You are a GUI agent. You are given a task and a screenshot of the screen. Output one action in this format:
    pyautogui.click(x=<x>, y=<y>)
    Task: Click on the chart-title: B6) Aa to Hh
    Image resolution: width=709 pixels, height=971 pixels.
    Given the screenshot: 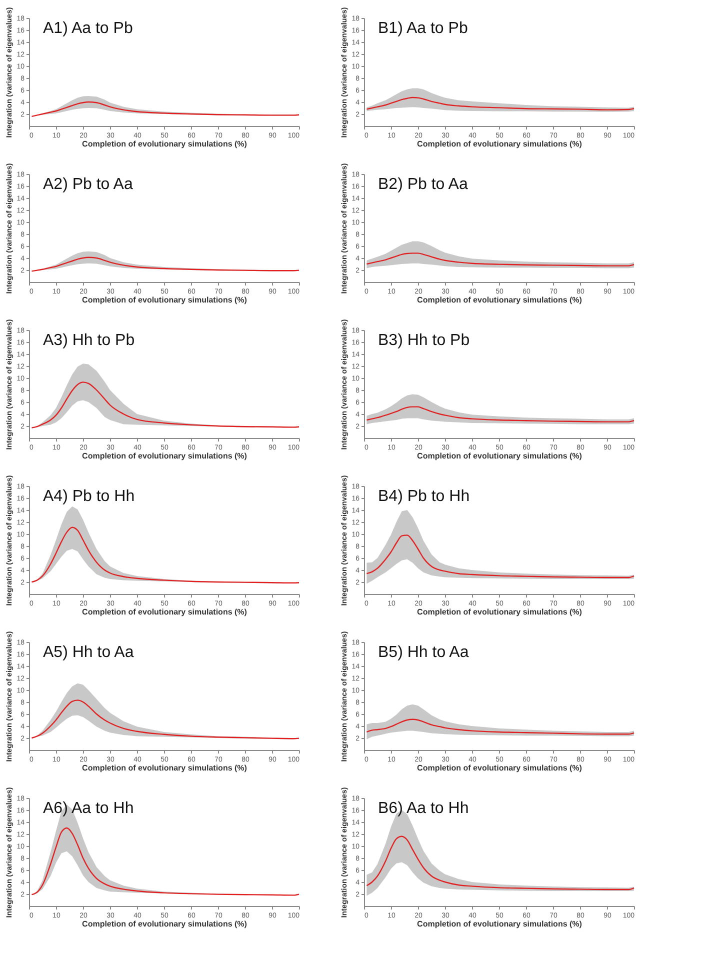 What is the action you would take?
    pyautogui.click(x=423, y=808)
    